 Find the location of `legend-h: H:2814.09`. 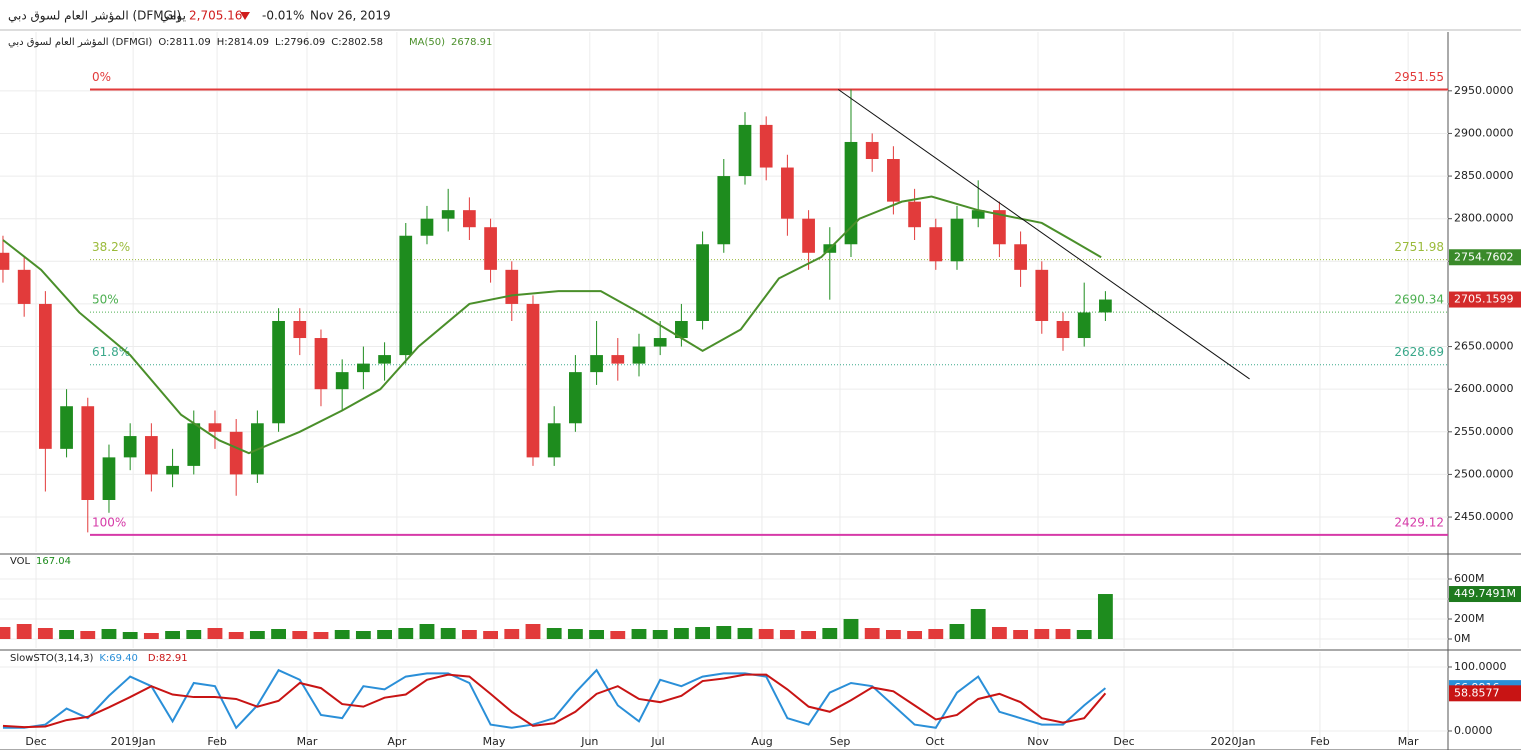

legend-h: H:2814.09 is located at coordinates (243, 42).